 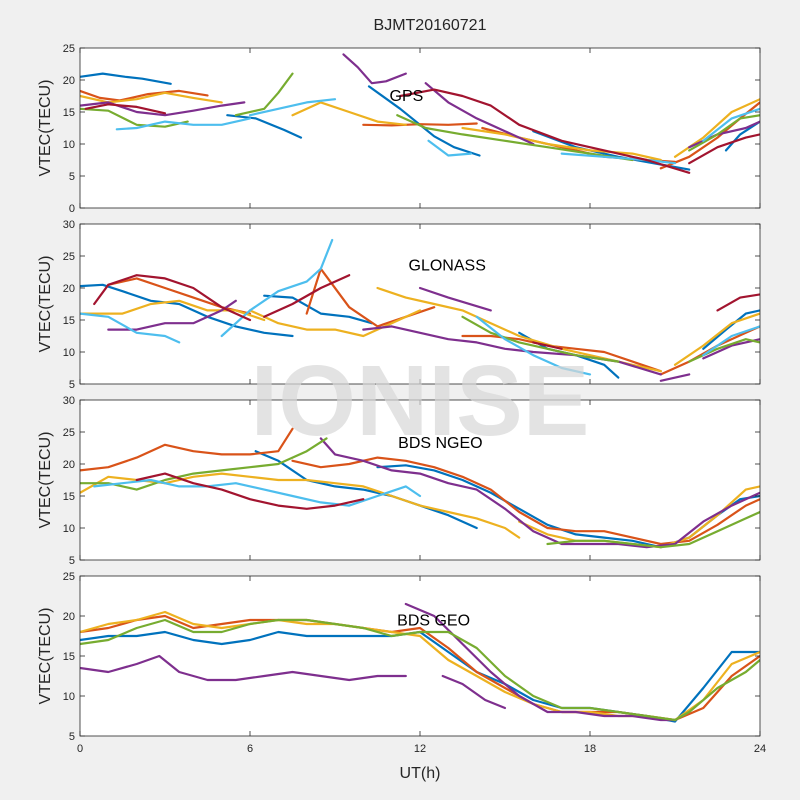 What do you see at coordinates (80, 749) in the screenshot?
I see `x-tick-label: 0` at bounding box center [80, 749].